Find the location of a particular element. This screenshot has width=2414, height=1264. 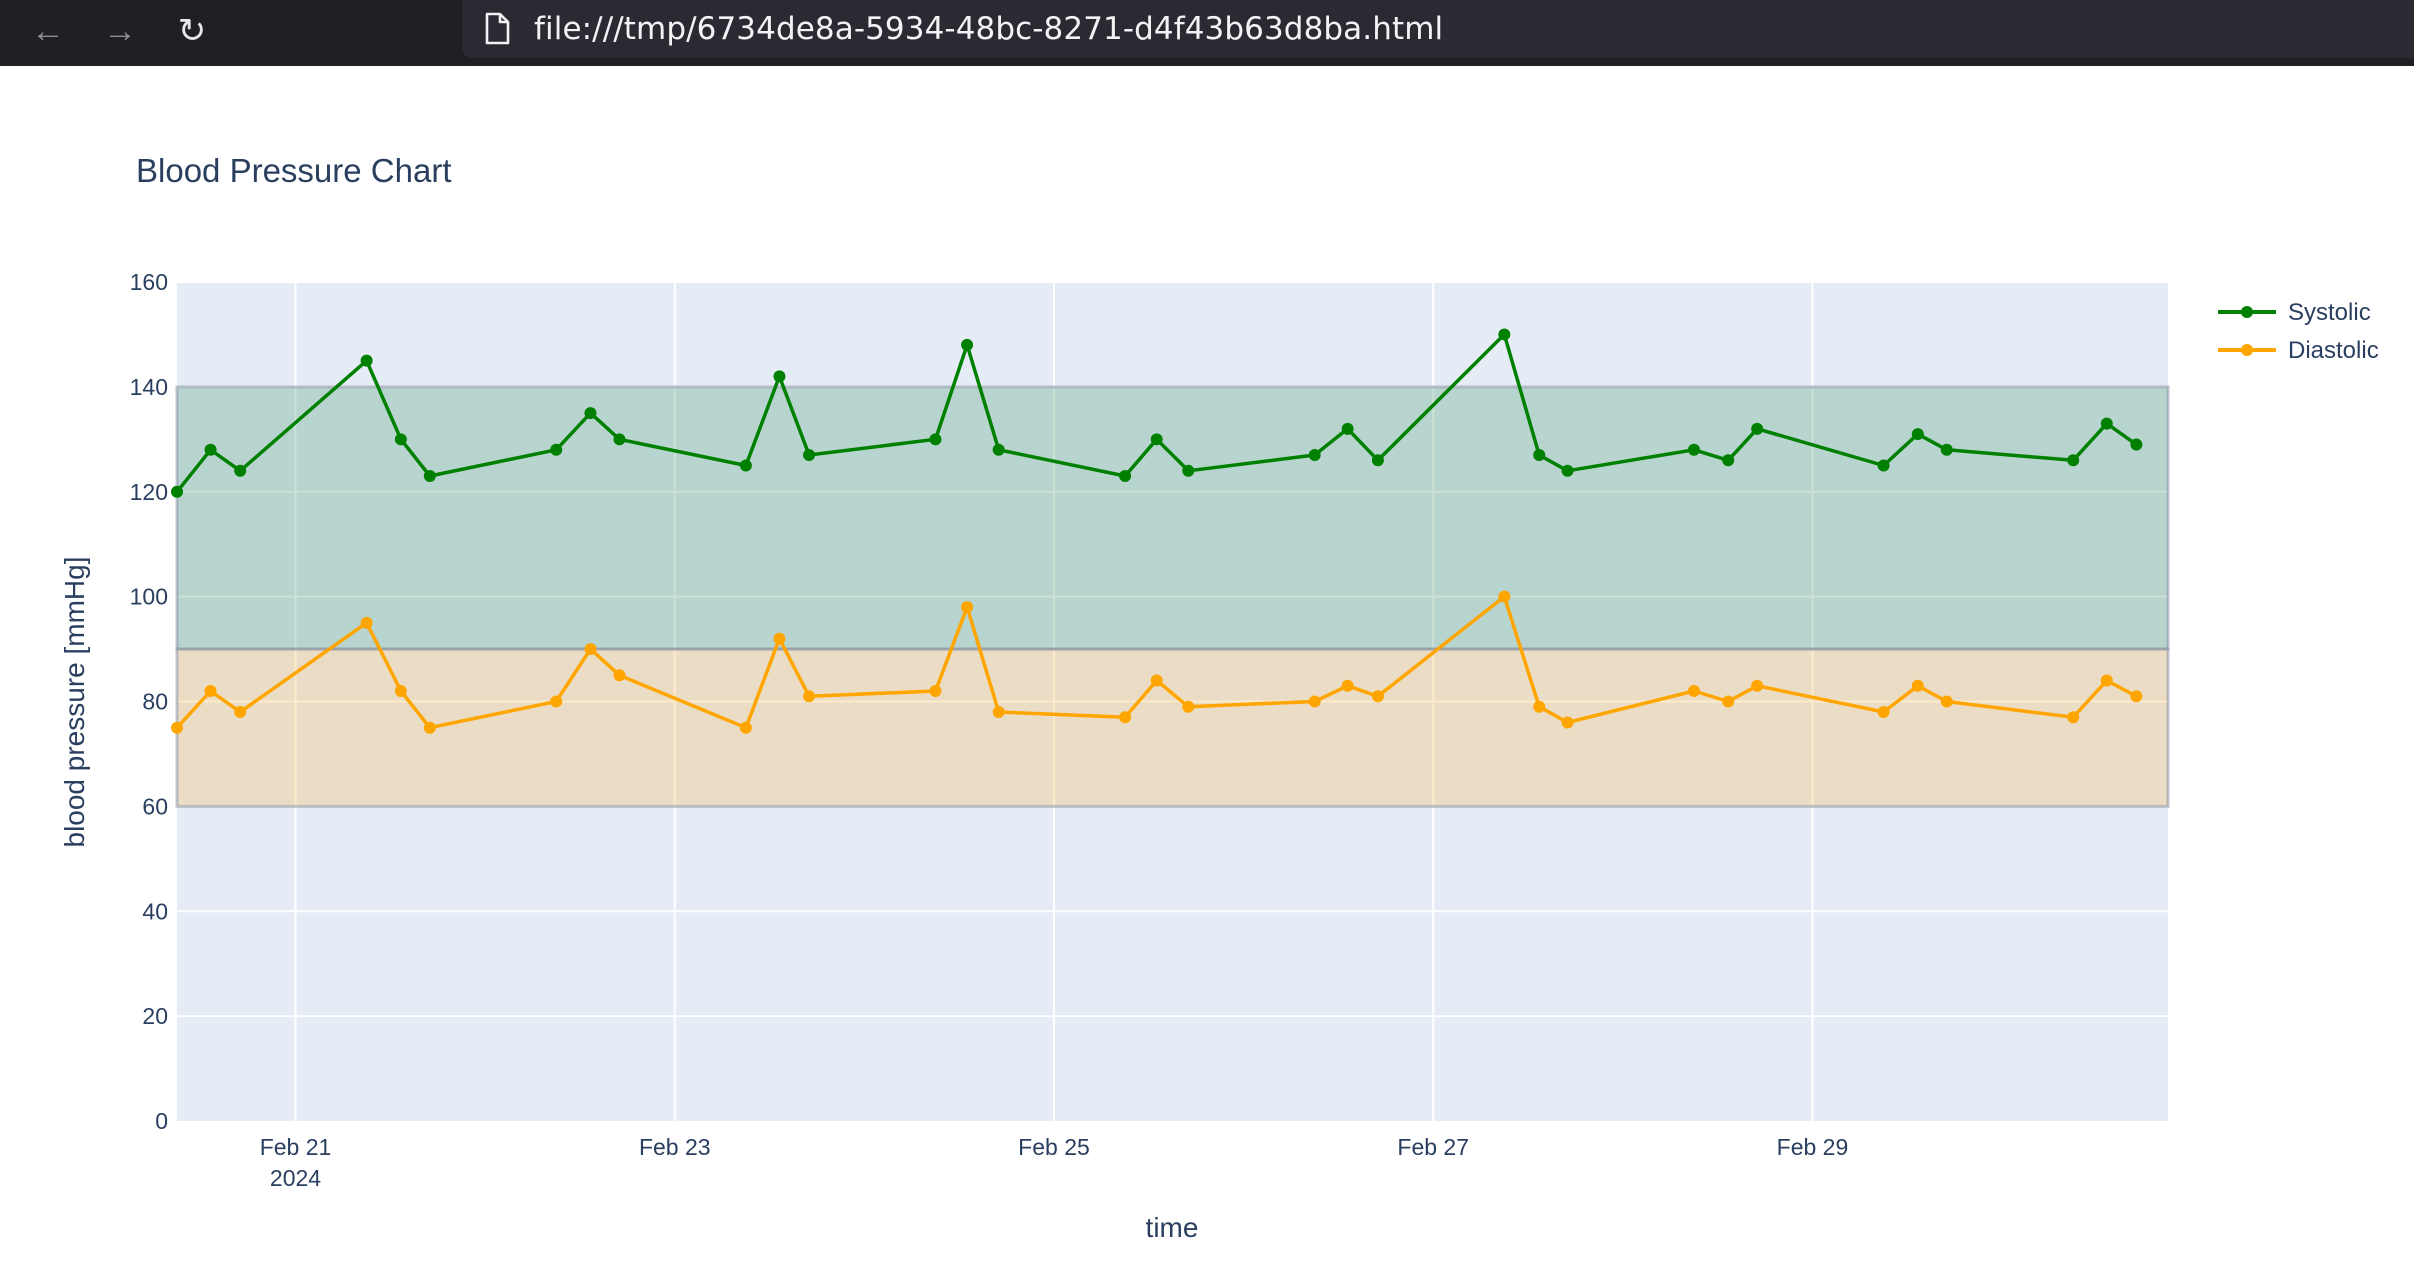

y-tick-label: 60 is located at coordinates (155, 806).